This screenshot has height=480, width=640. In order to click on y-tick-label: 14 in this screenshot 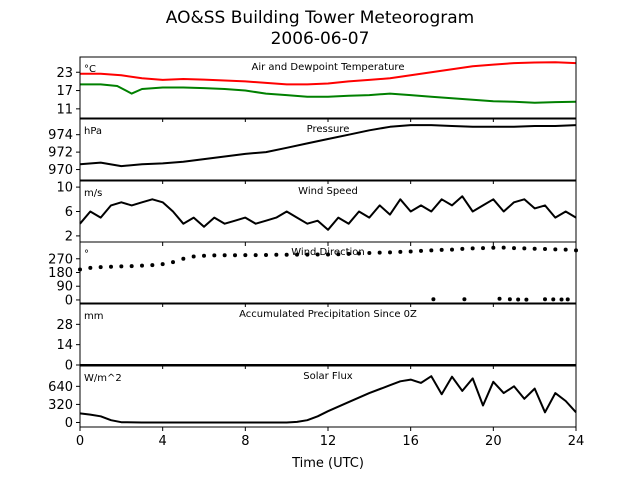, I will do `click(64, 345)`.